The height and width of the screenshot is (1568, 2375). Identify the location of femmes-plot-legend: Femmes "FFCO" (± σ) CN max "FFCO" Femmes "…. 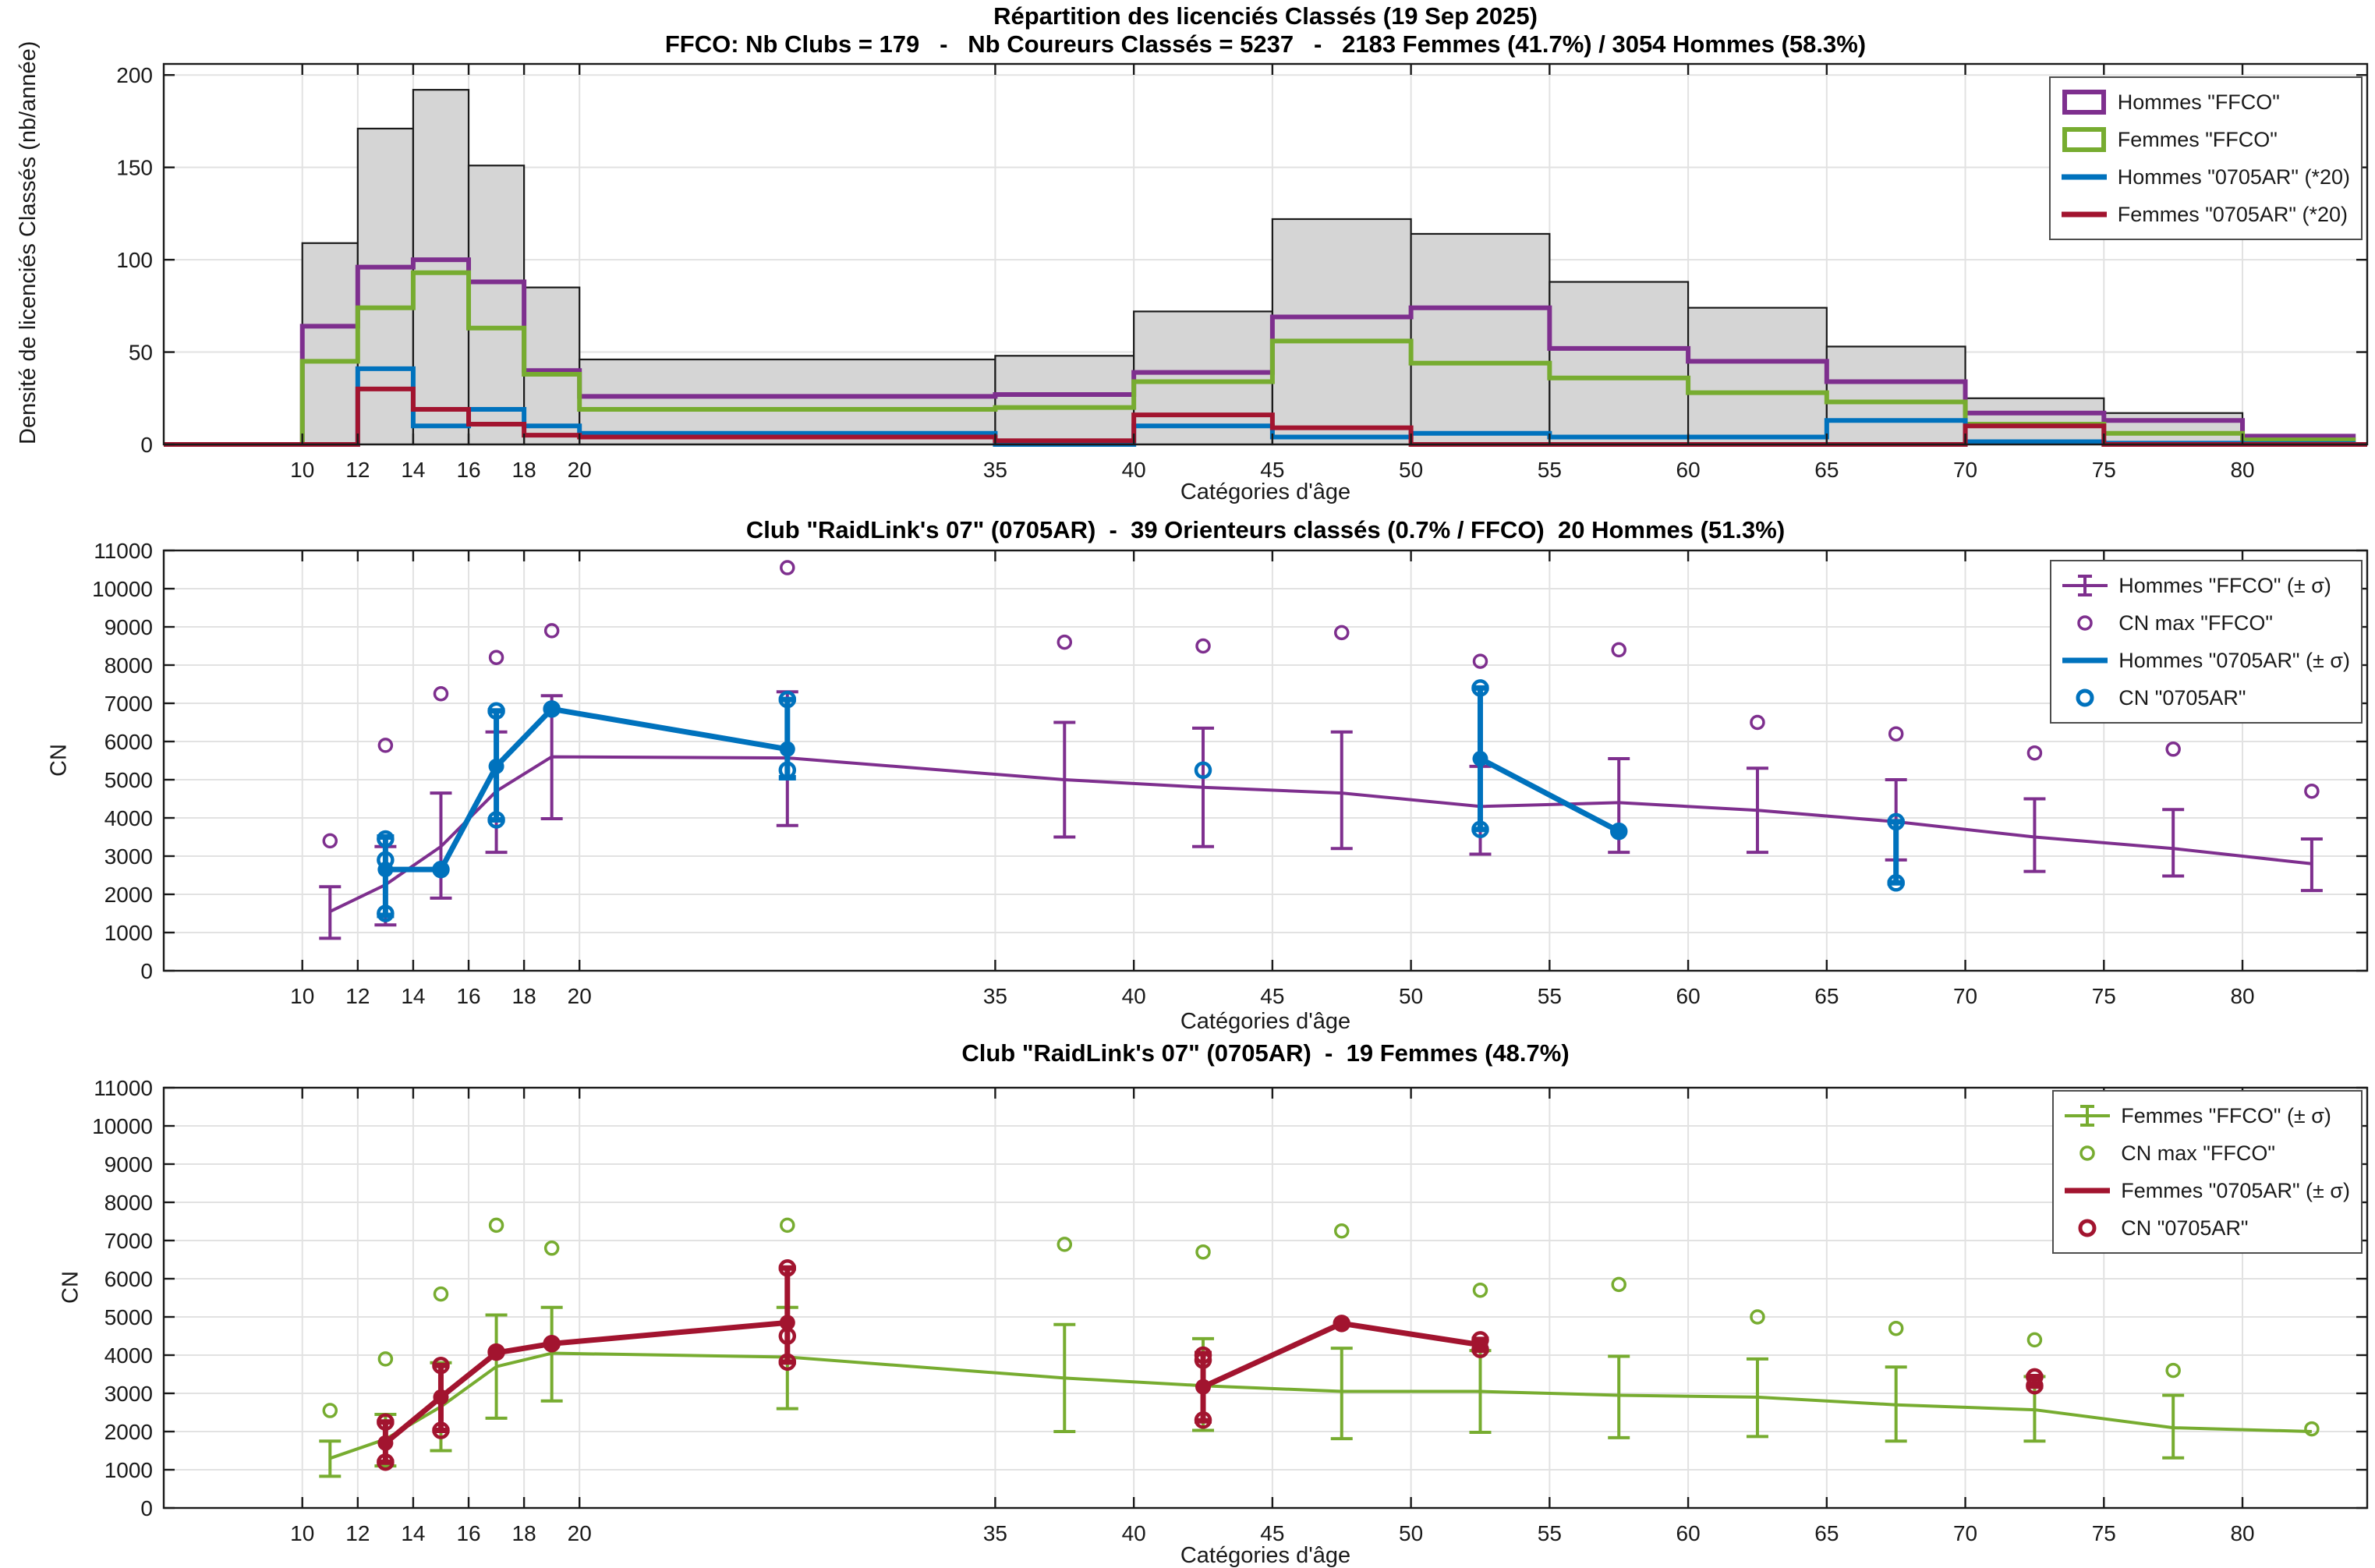
(2207, 1172).